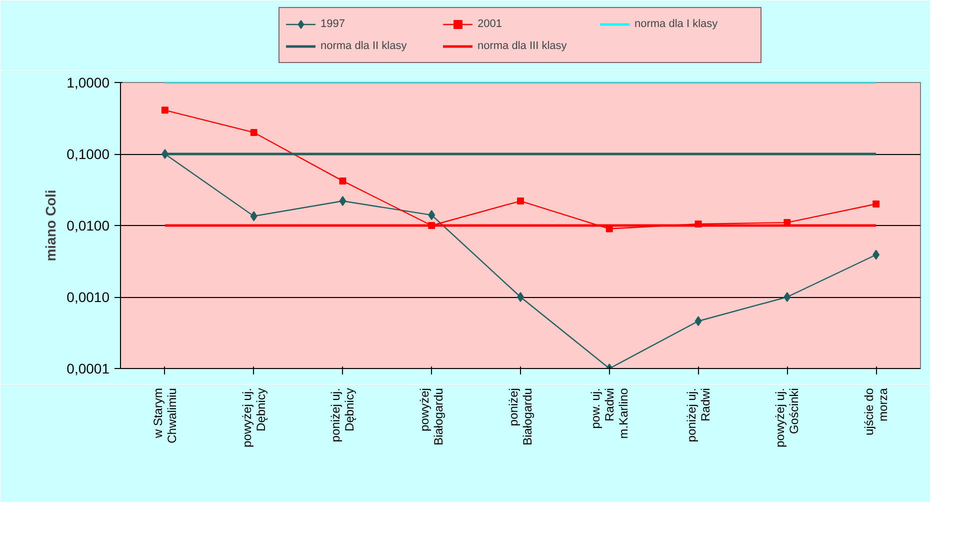  What do you see at coordinates (164, 416) in the screenshot?
I see `x-tick-label: w Starym Chwalimiu` at bounding box center [164, 416].